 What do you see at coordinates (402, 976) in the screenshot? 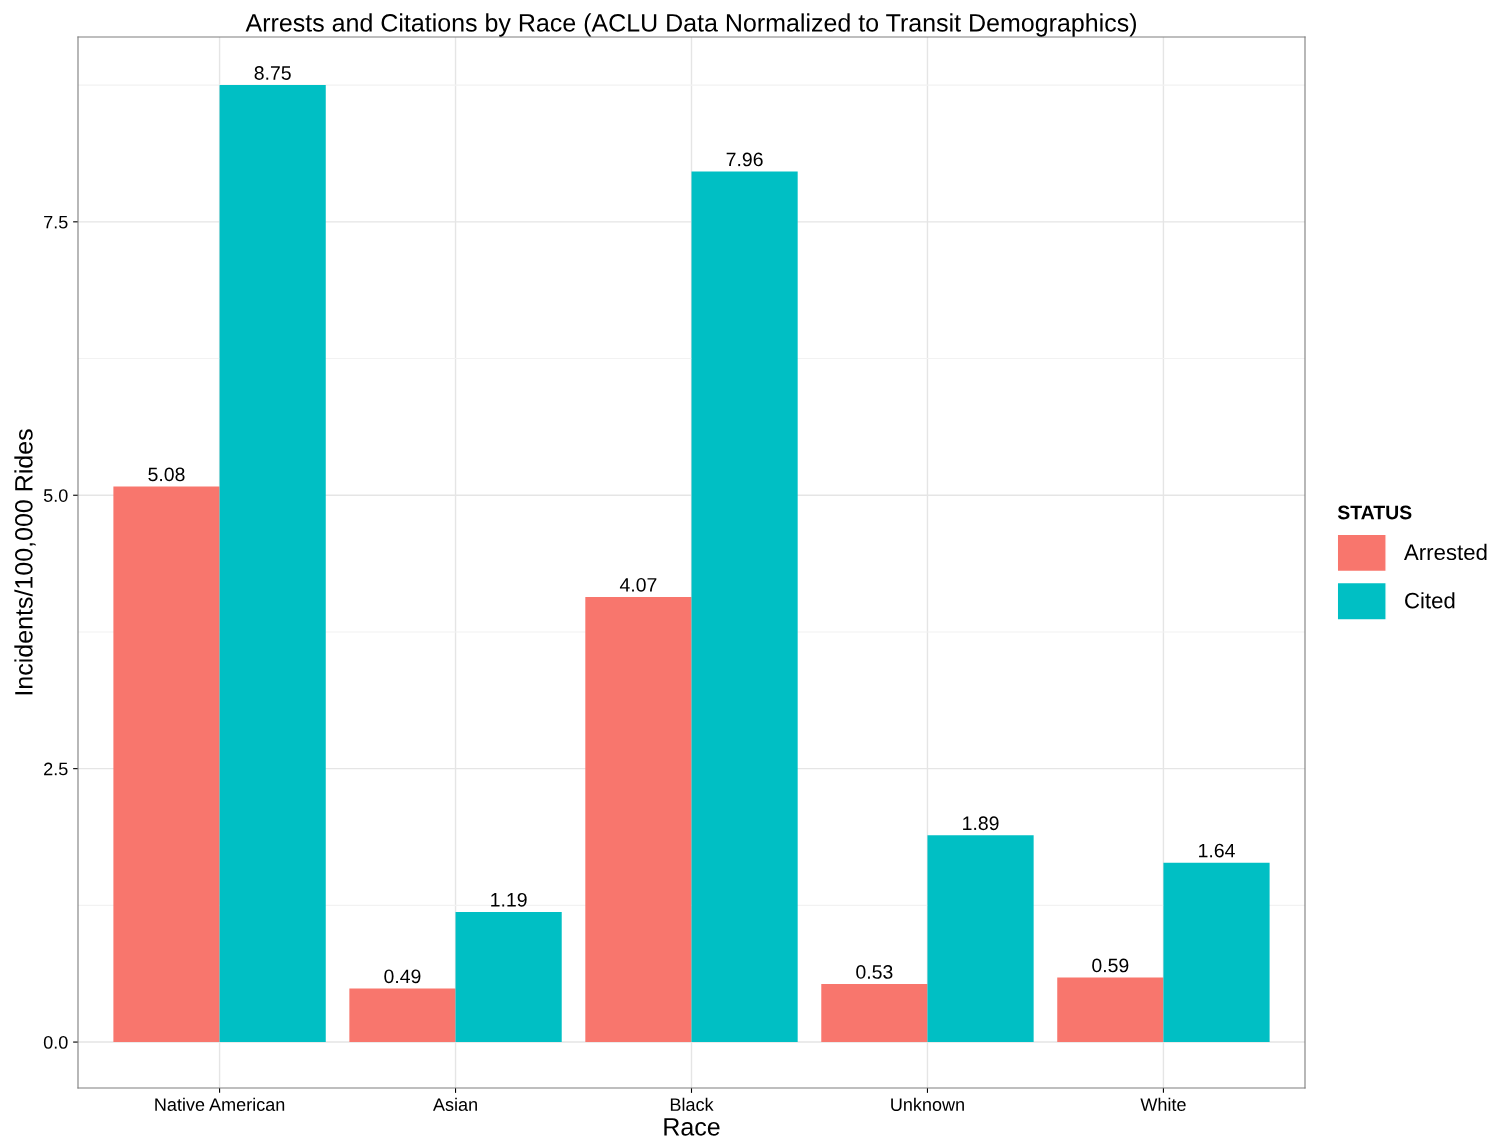
I see `data-label: 0.49` at bounding box center [402, 976].